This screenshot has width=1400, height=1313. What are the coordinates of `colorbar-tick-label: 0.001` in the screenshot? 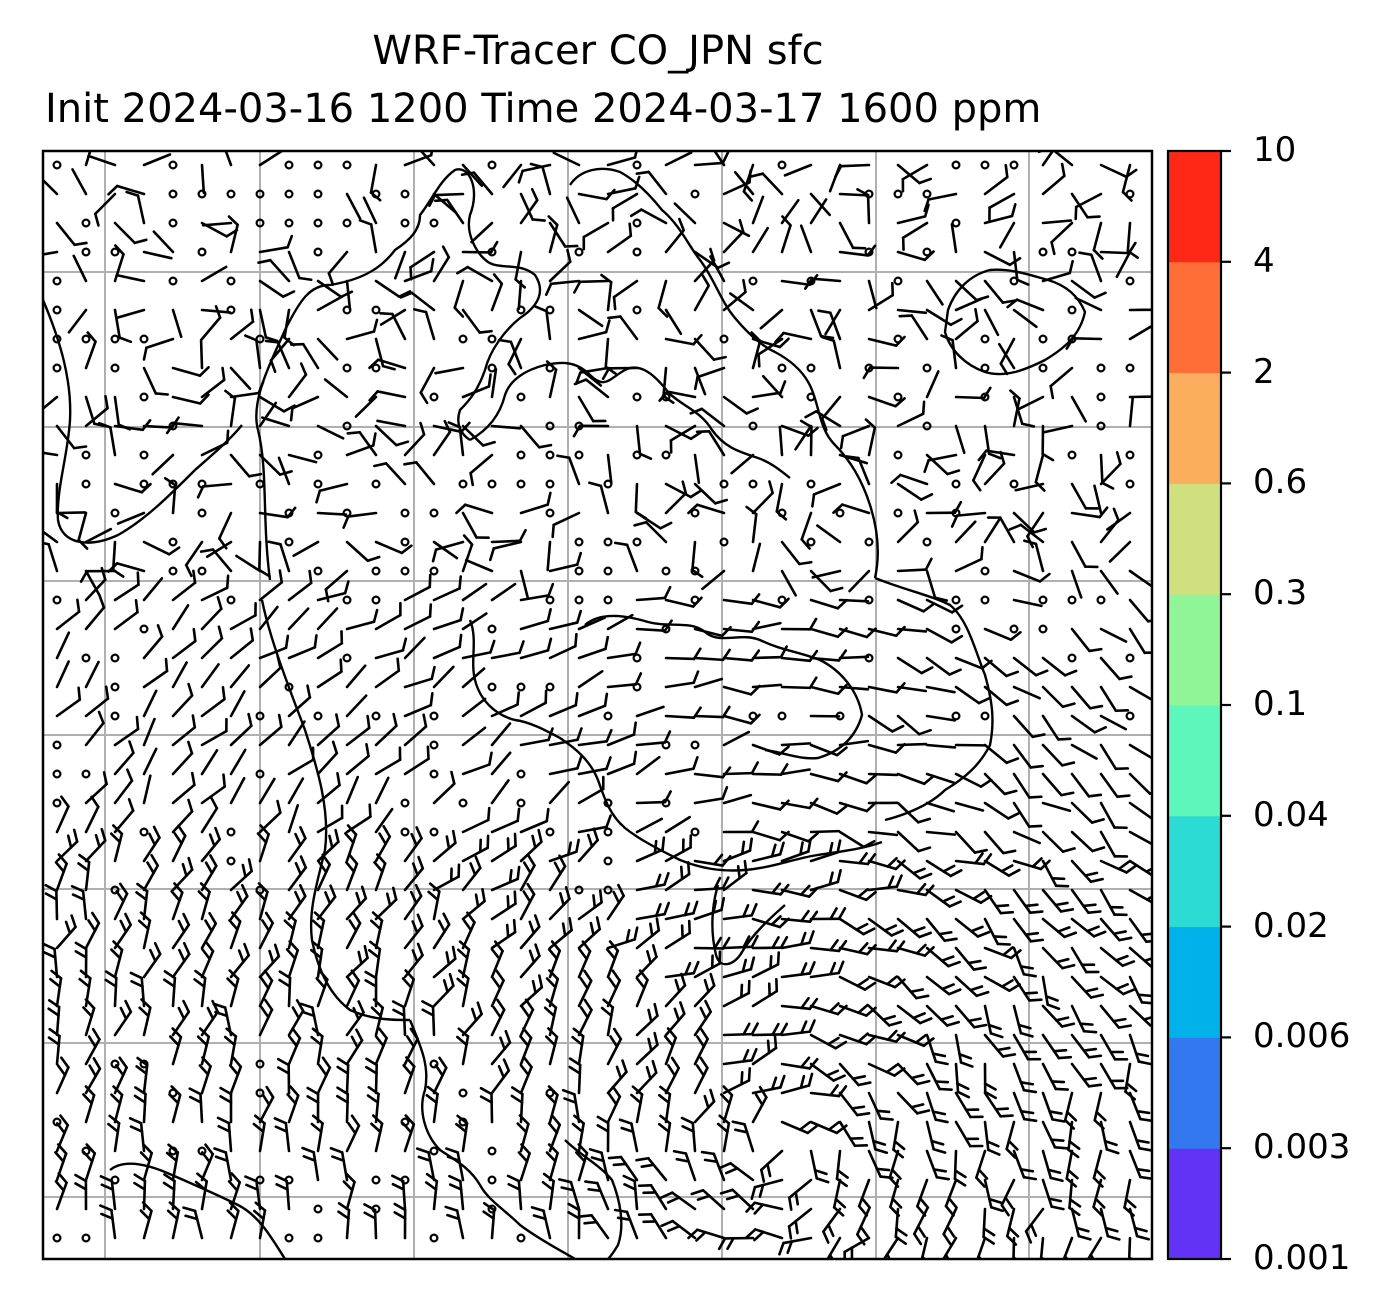 It's located at (1302, 1258).